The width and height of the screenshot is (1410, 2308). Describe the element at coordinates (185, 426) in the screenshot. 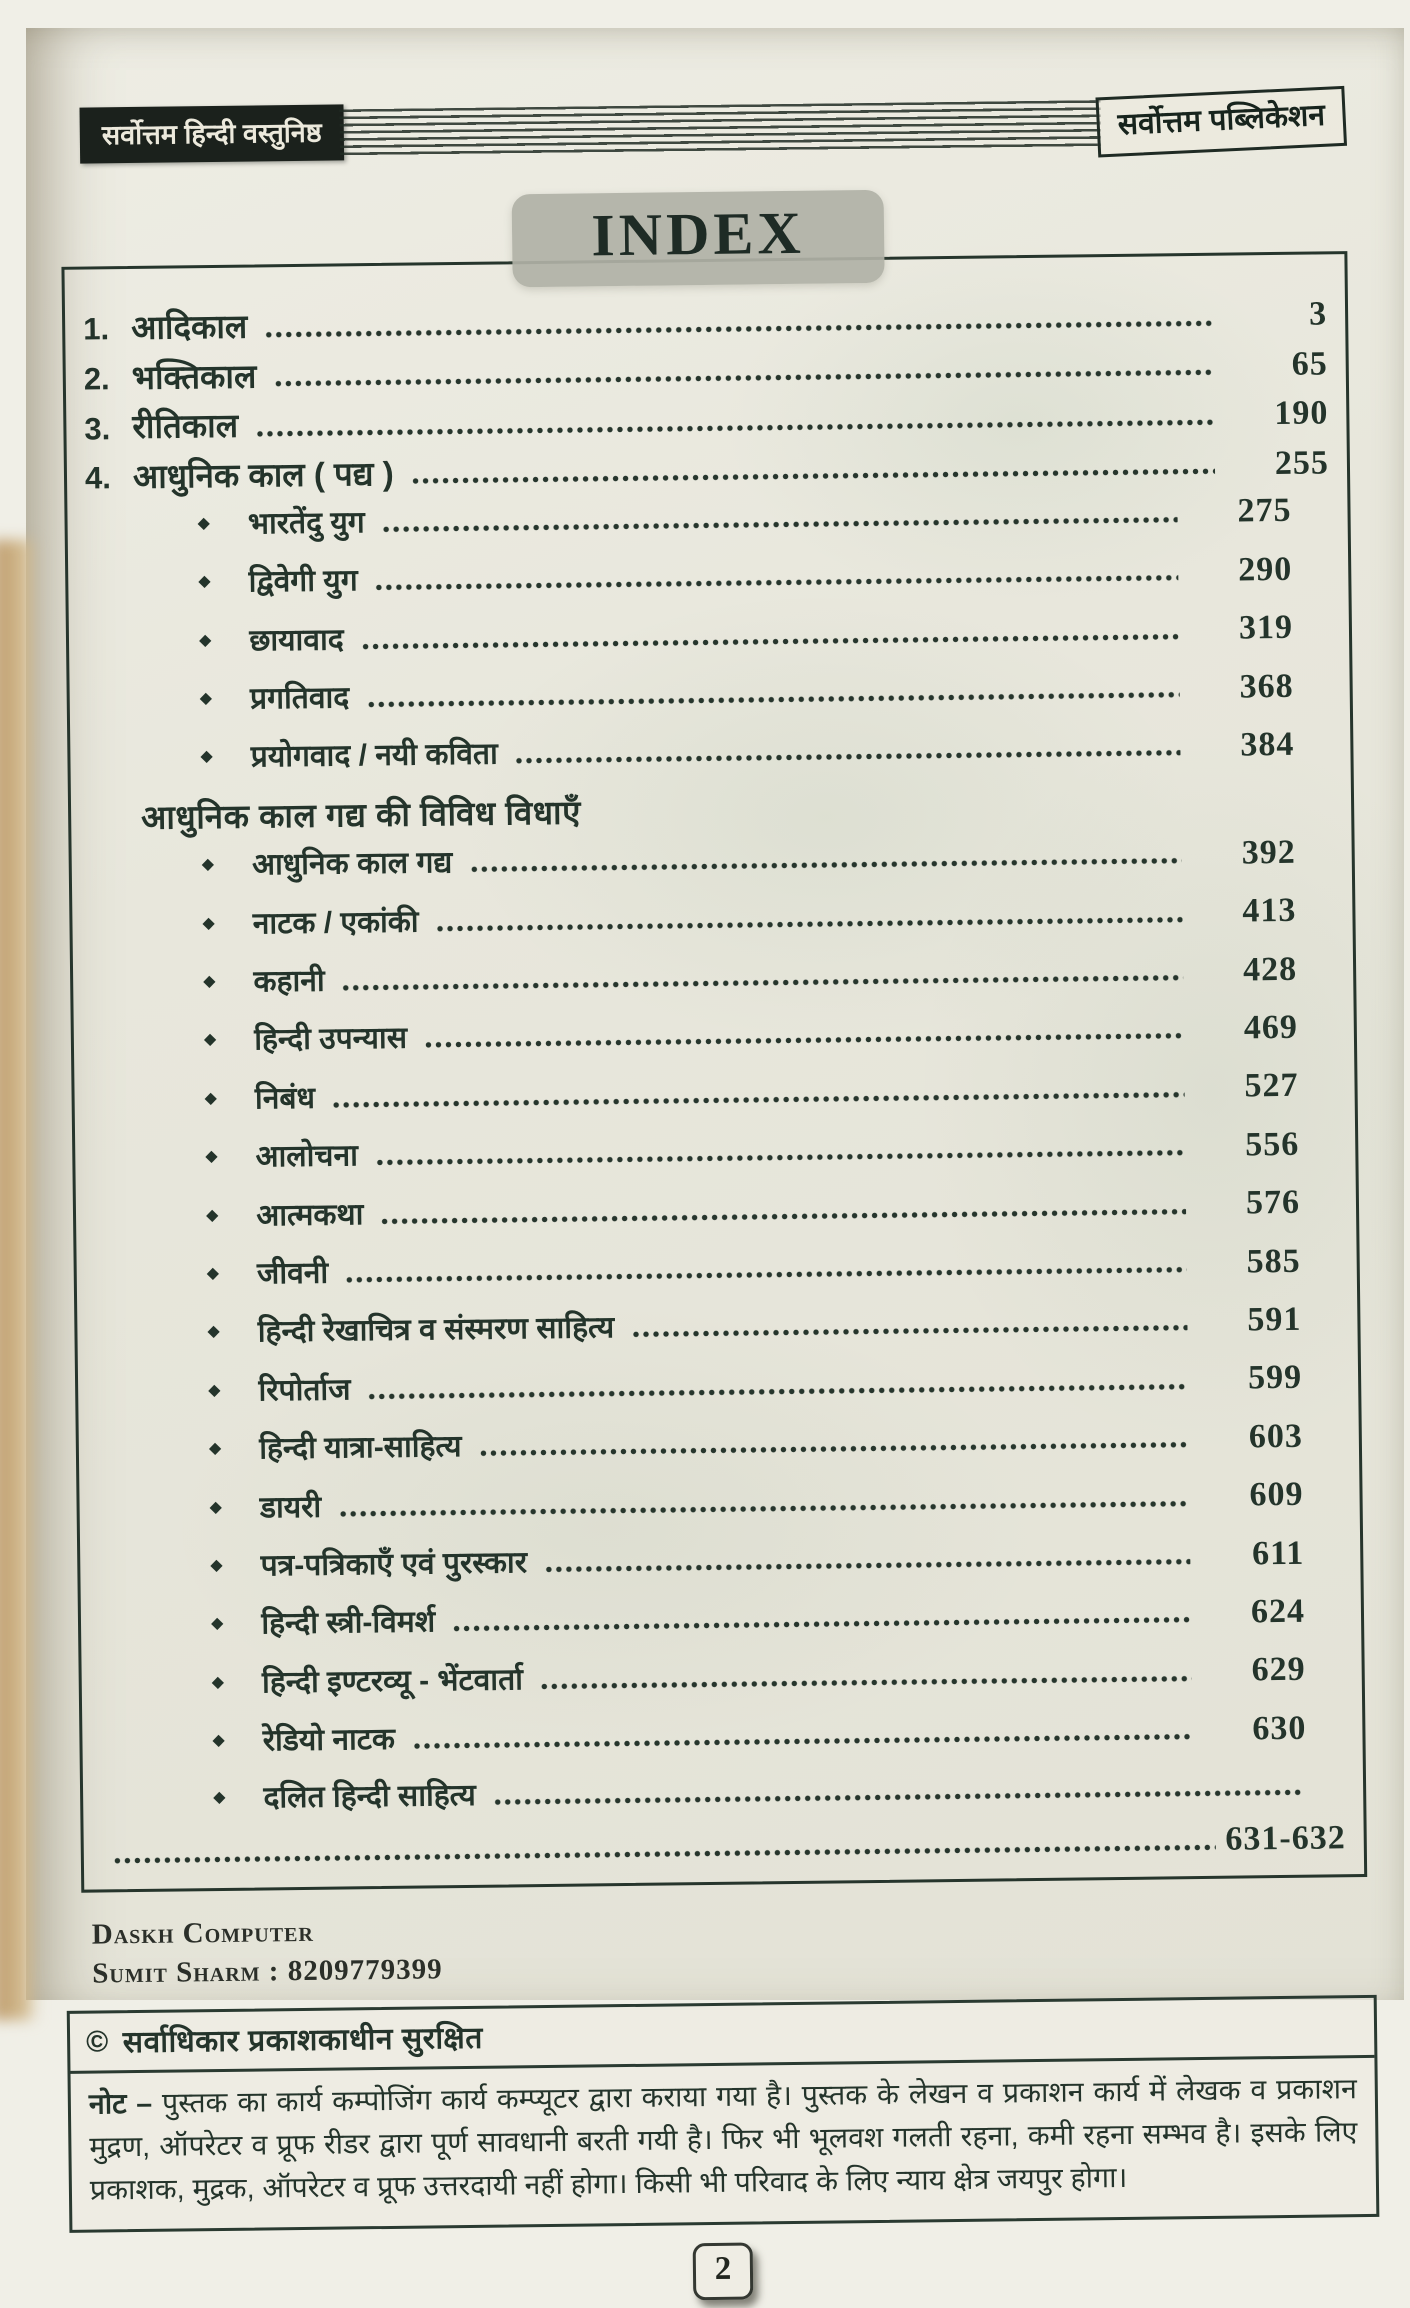

I see `entry-label: रीतिकाल` at that location.